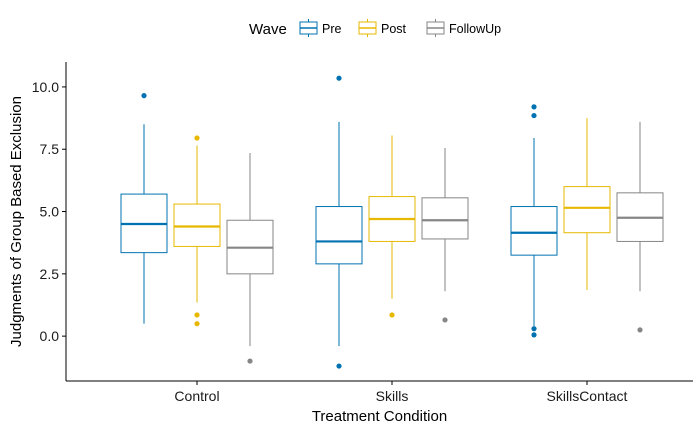 This screenshot has height=432, width=700. What do you see at coordinates (50, 212) in the screenshot?
I see `y-tick-label: 5.0` at bounding box center [50, 212].